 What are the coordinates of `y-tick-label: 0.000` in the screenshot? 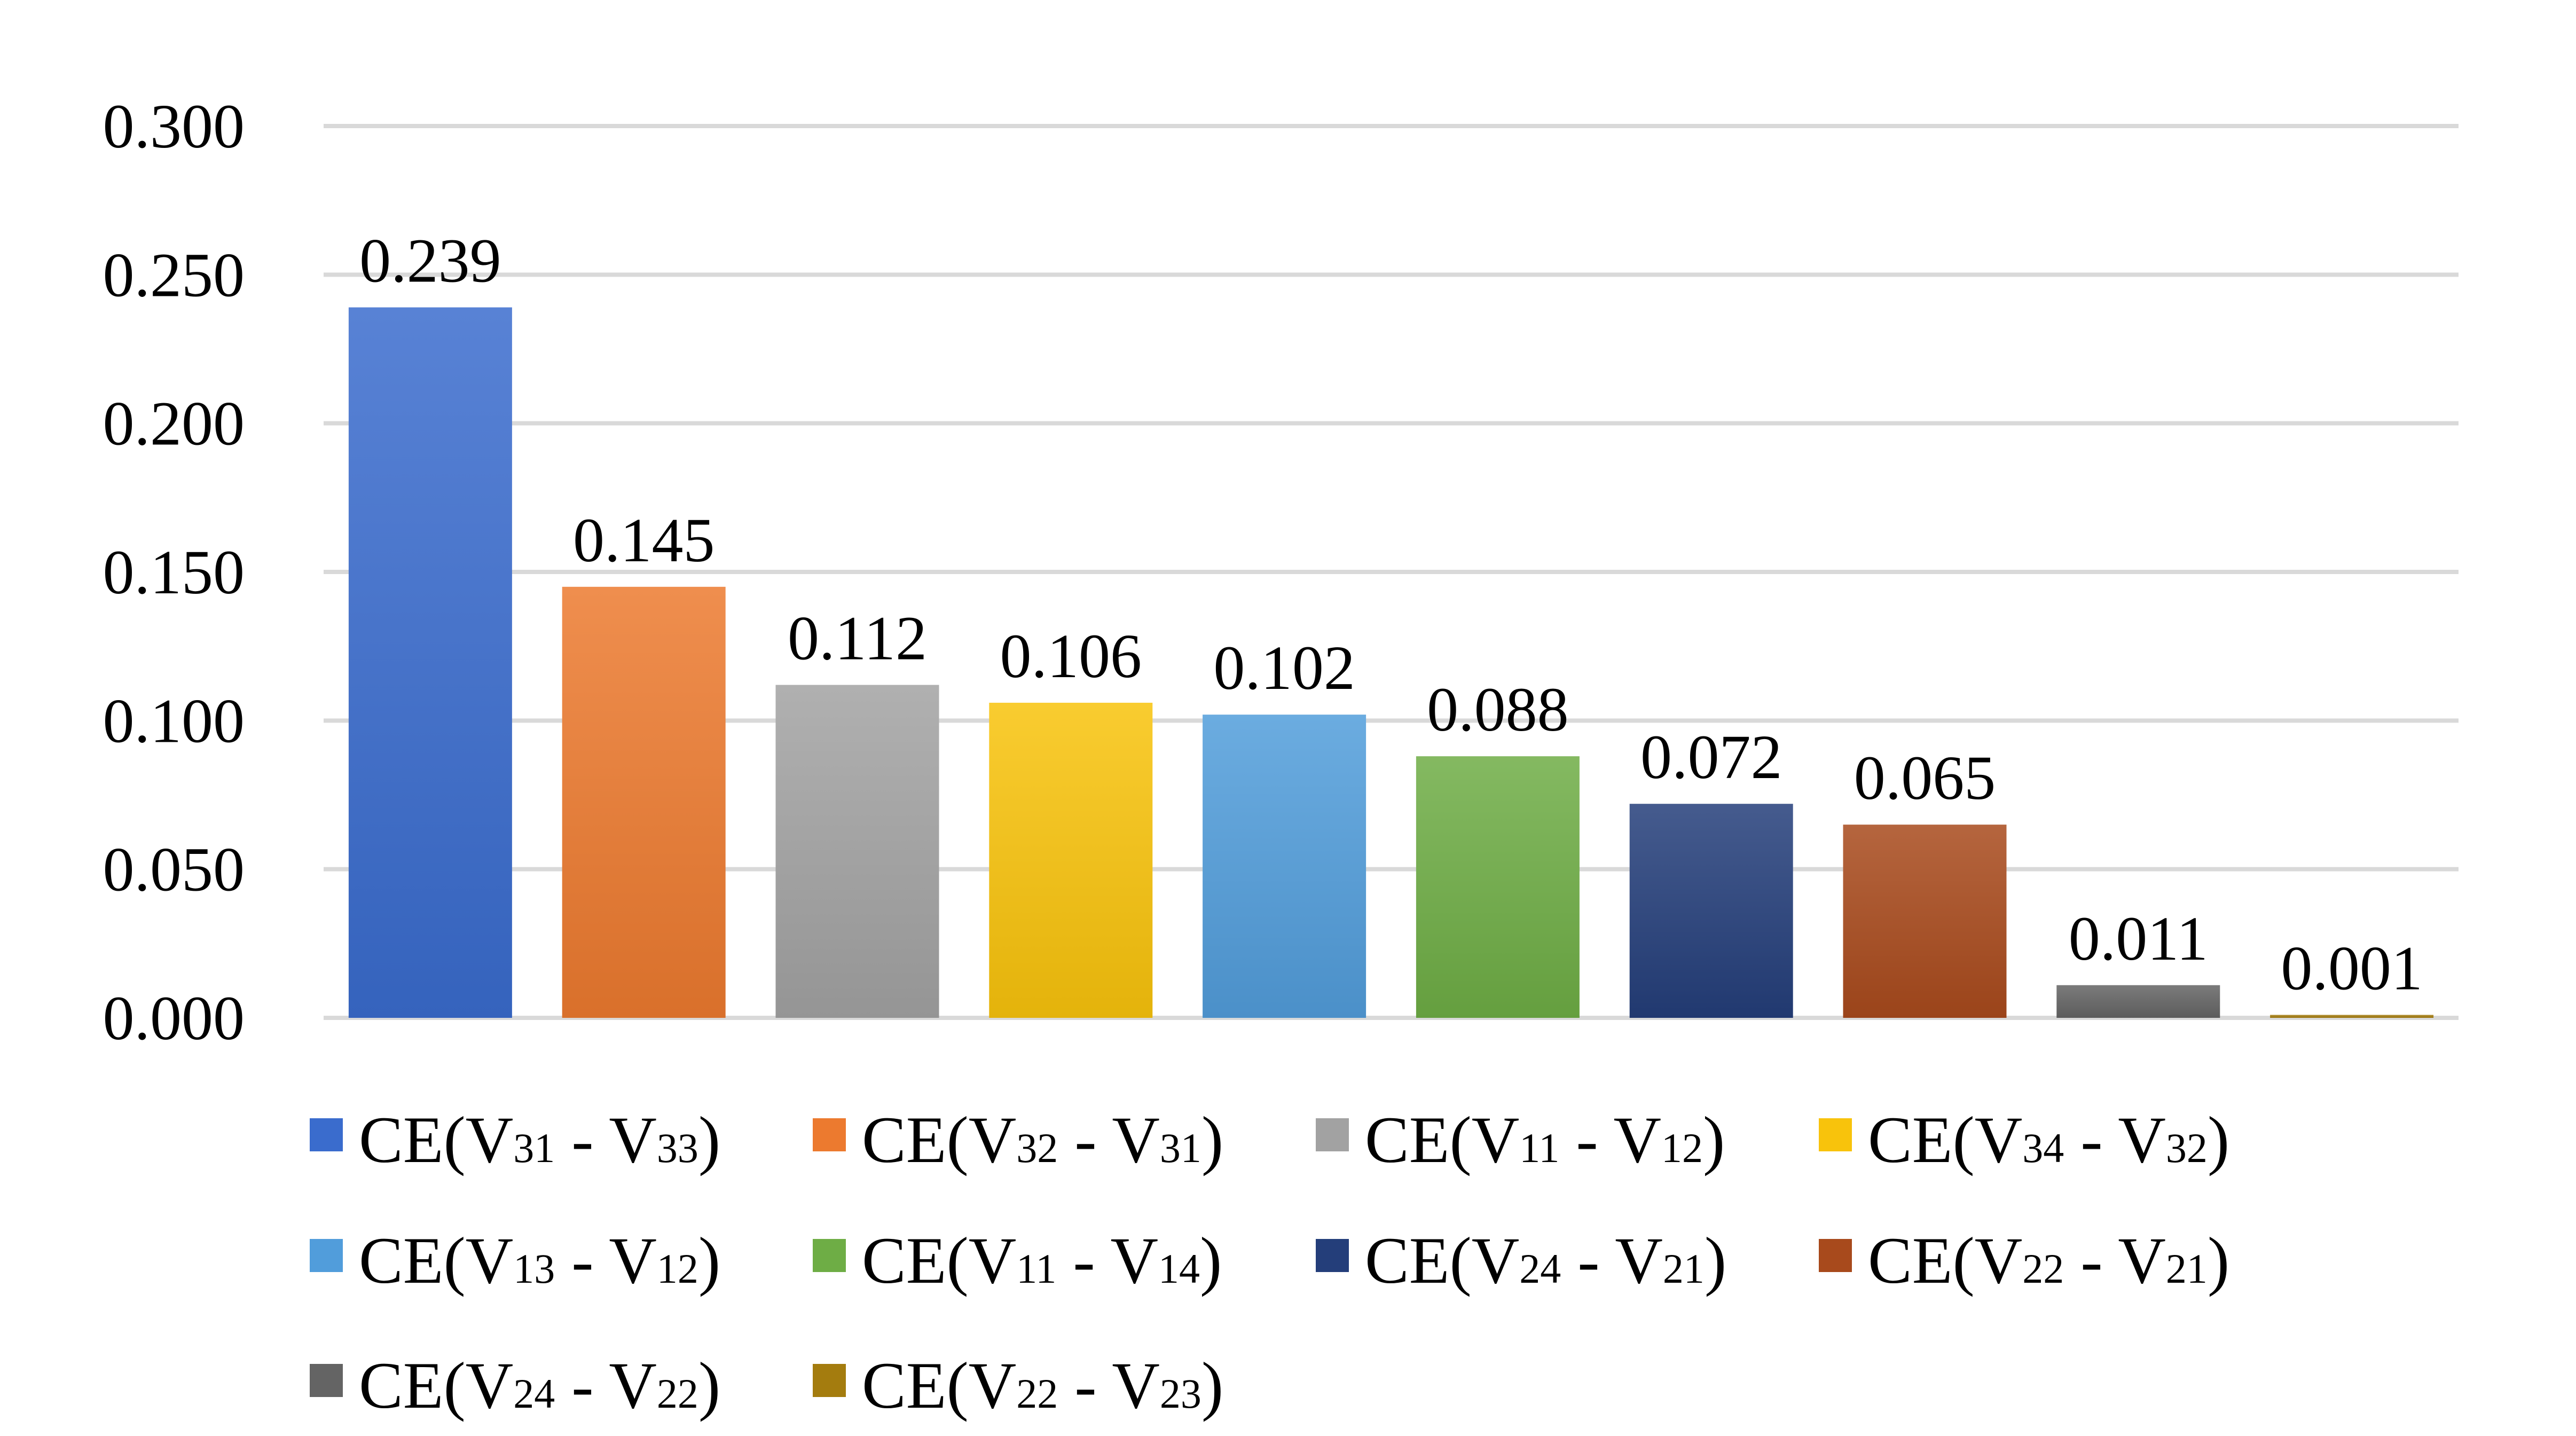 It's located at (174, 1018).